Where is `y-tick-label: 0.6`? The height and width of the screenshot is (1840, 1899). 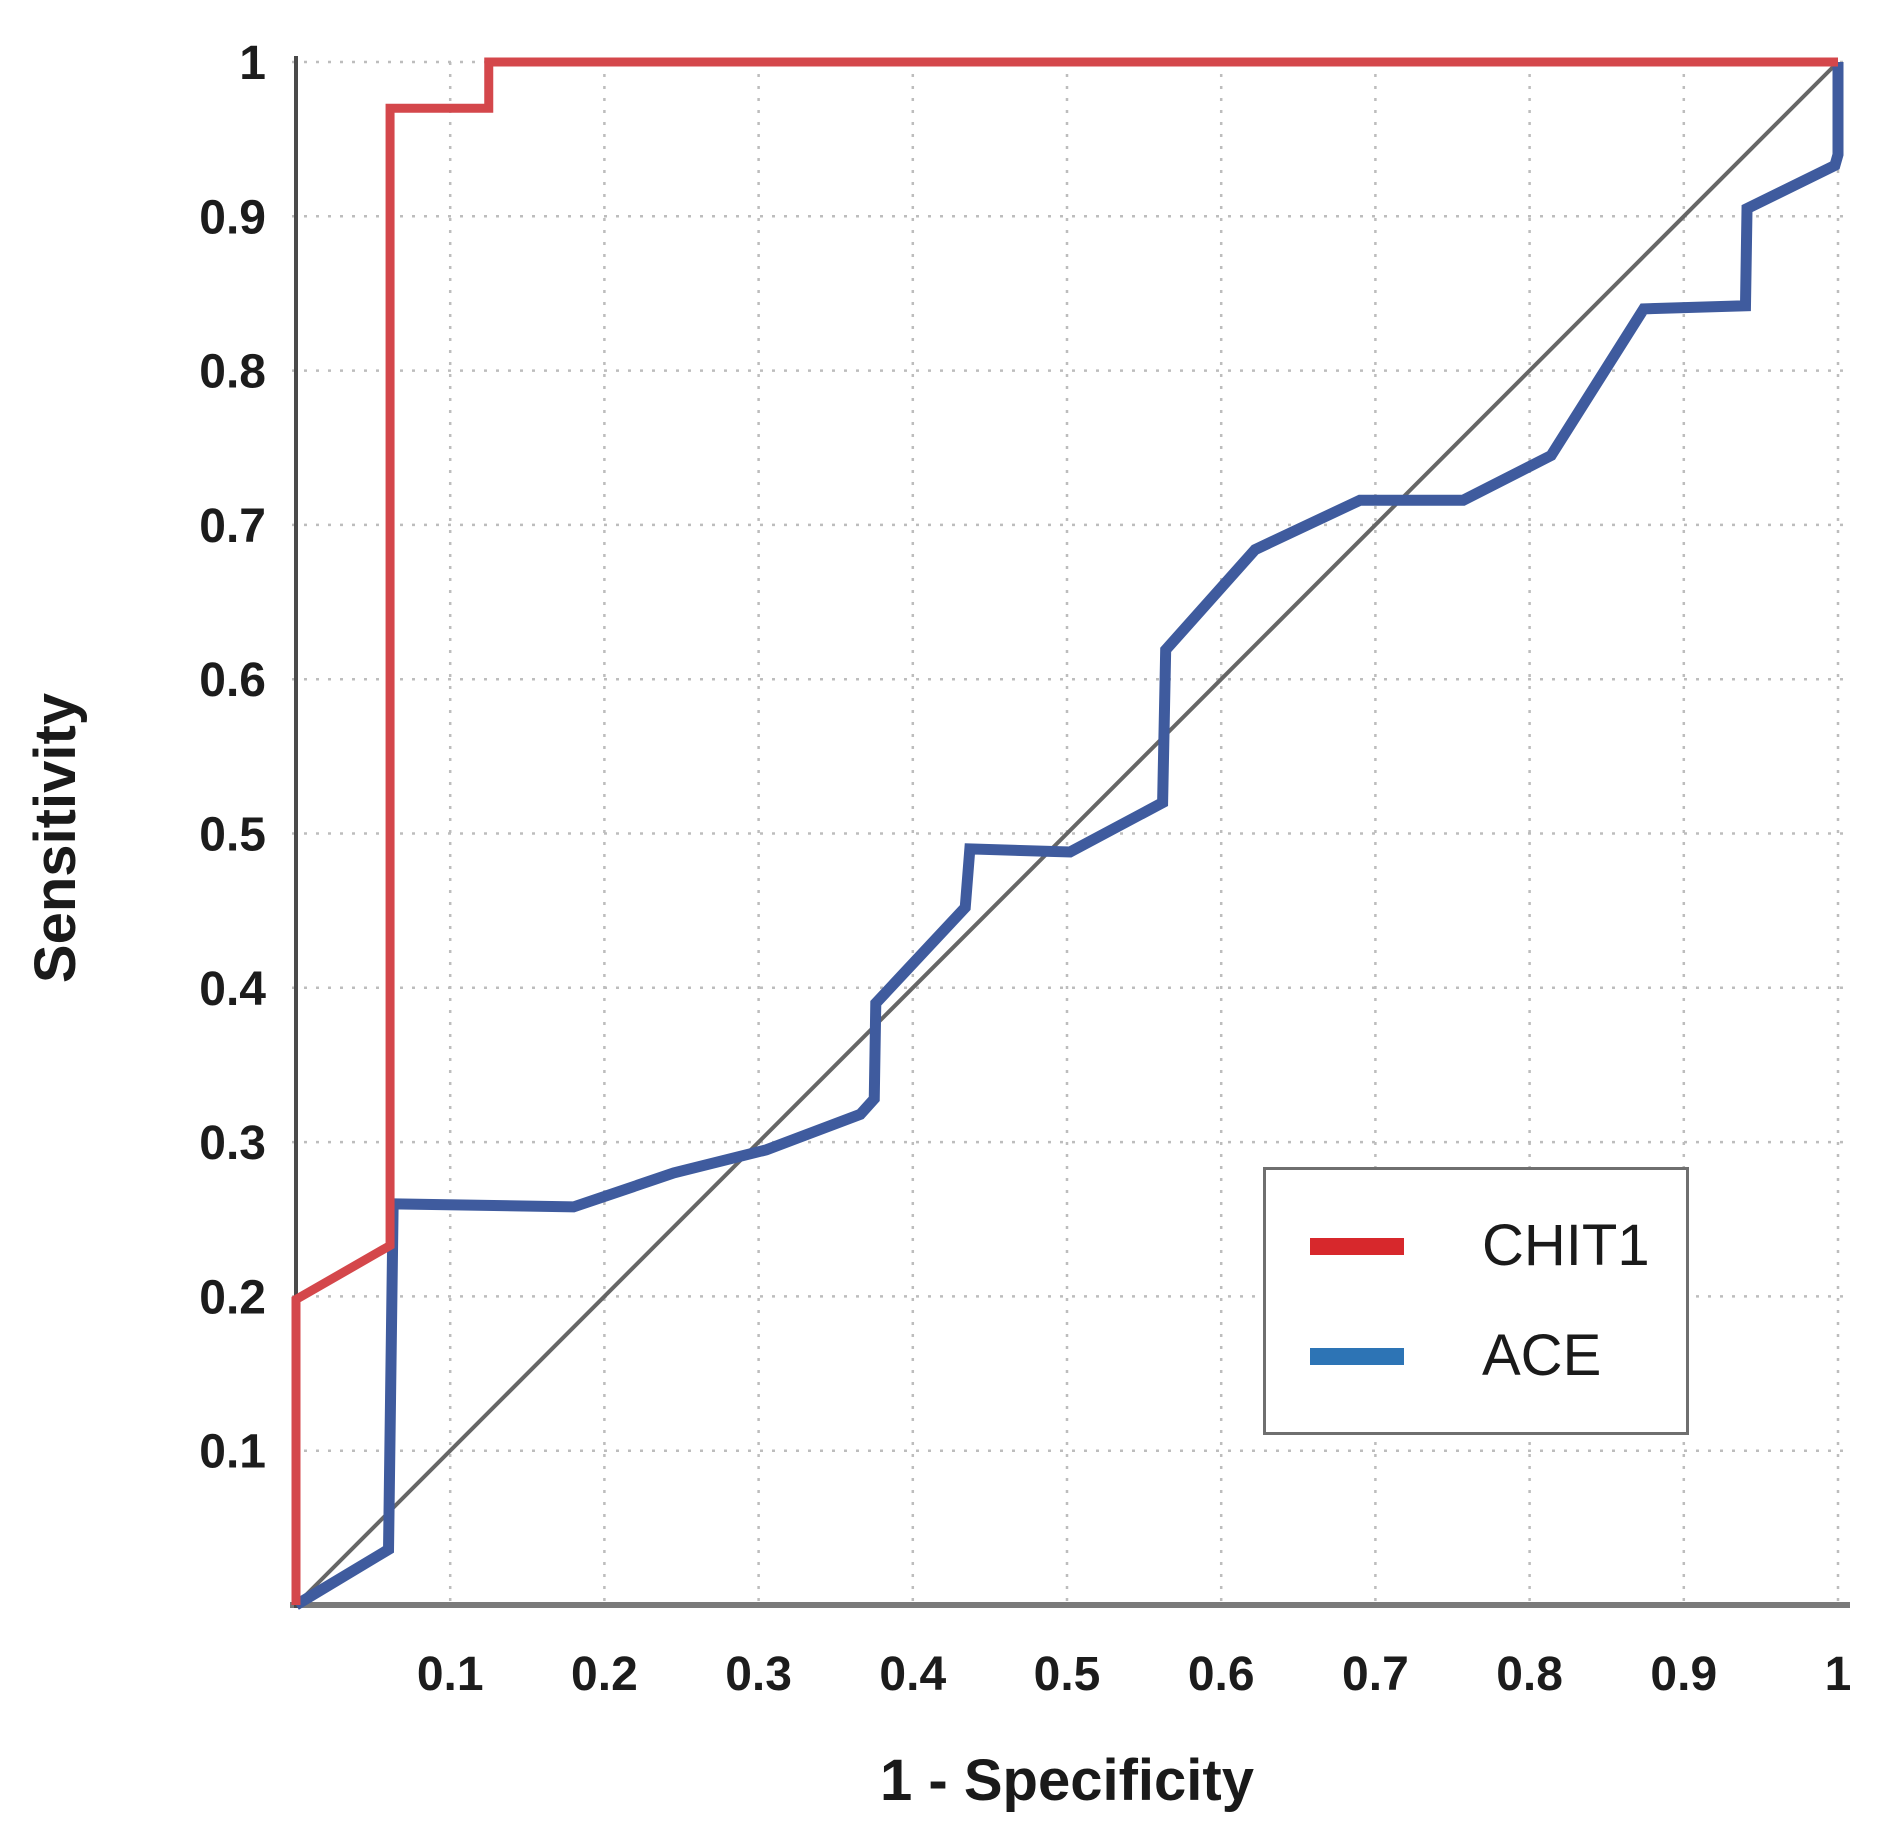
y-tick-label: 0.6 is located at coordinates (232, 680).